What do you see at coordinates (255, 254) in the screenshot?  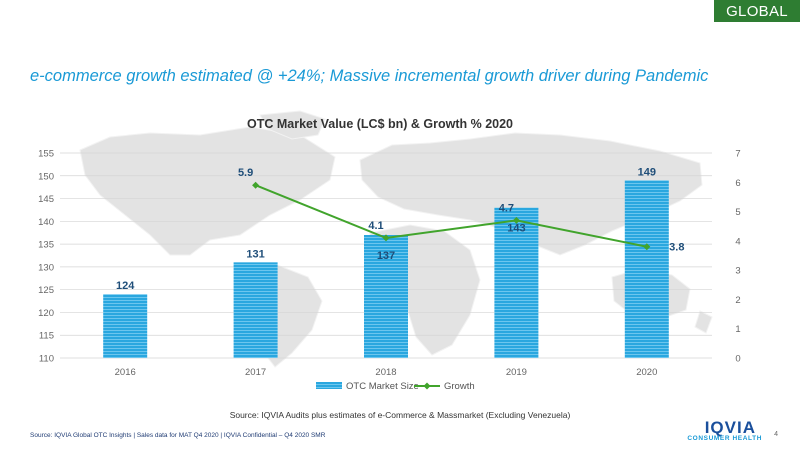 I see `bar-value-label: 131` at bounding box center [255, 254].